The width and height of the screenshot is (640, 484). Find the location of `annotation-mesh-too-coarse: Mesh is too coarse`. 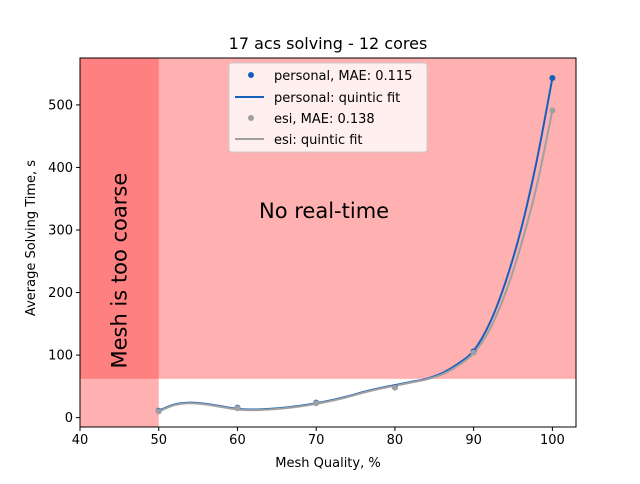

annotation-mesh-too-coarse: Mesh is too coarse is located at coordinates (119, 271).